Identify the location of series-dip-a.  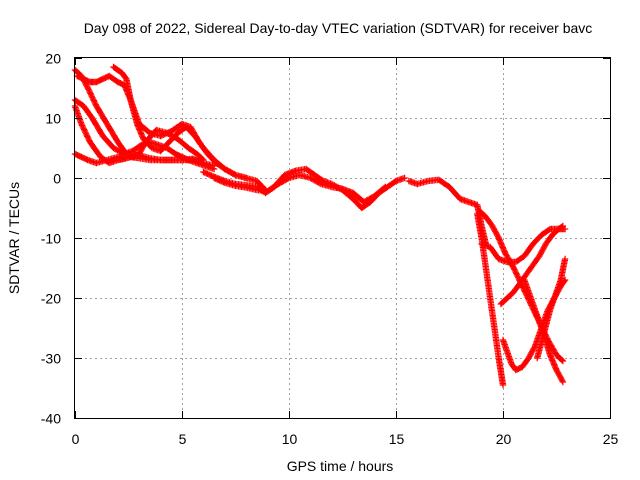
(490, 299).